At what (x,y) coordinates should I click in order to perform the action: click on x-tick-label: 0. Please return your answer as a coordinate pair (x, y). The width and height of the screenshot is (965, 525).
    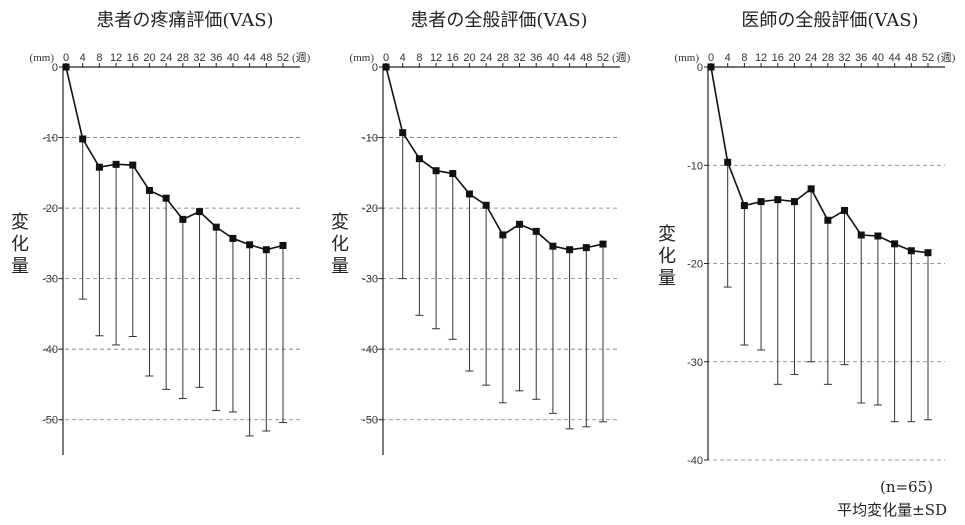
    Looking at the image, I should click on (386, 58).